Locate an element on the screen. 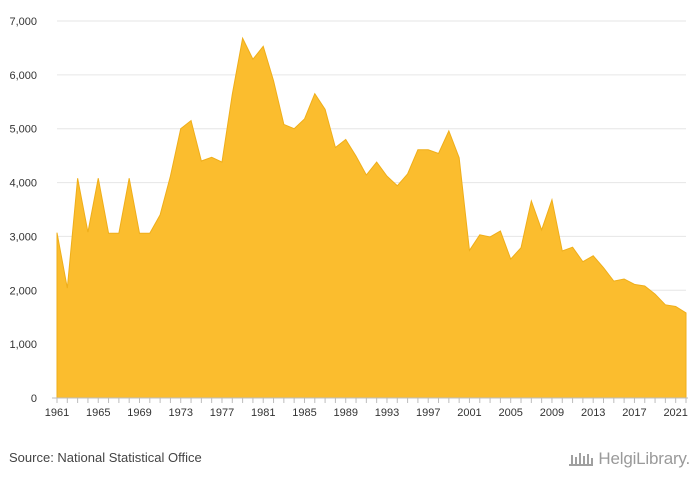 This screenshot has width=700, height=483. y-axis: 0 1,000 2,000 3,000 4,000 5,000 6,000 7,000 is located at coordinates (23, 210).